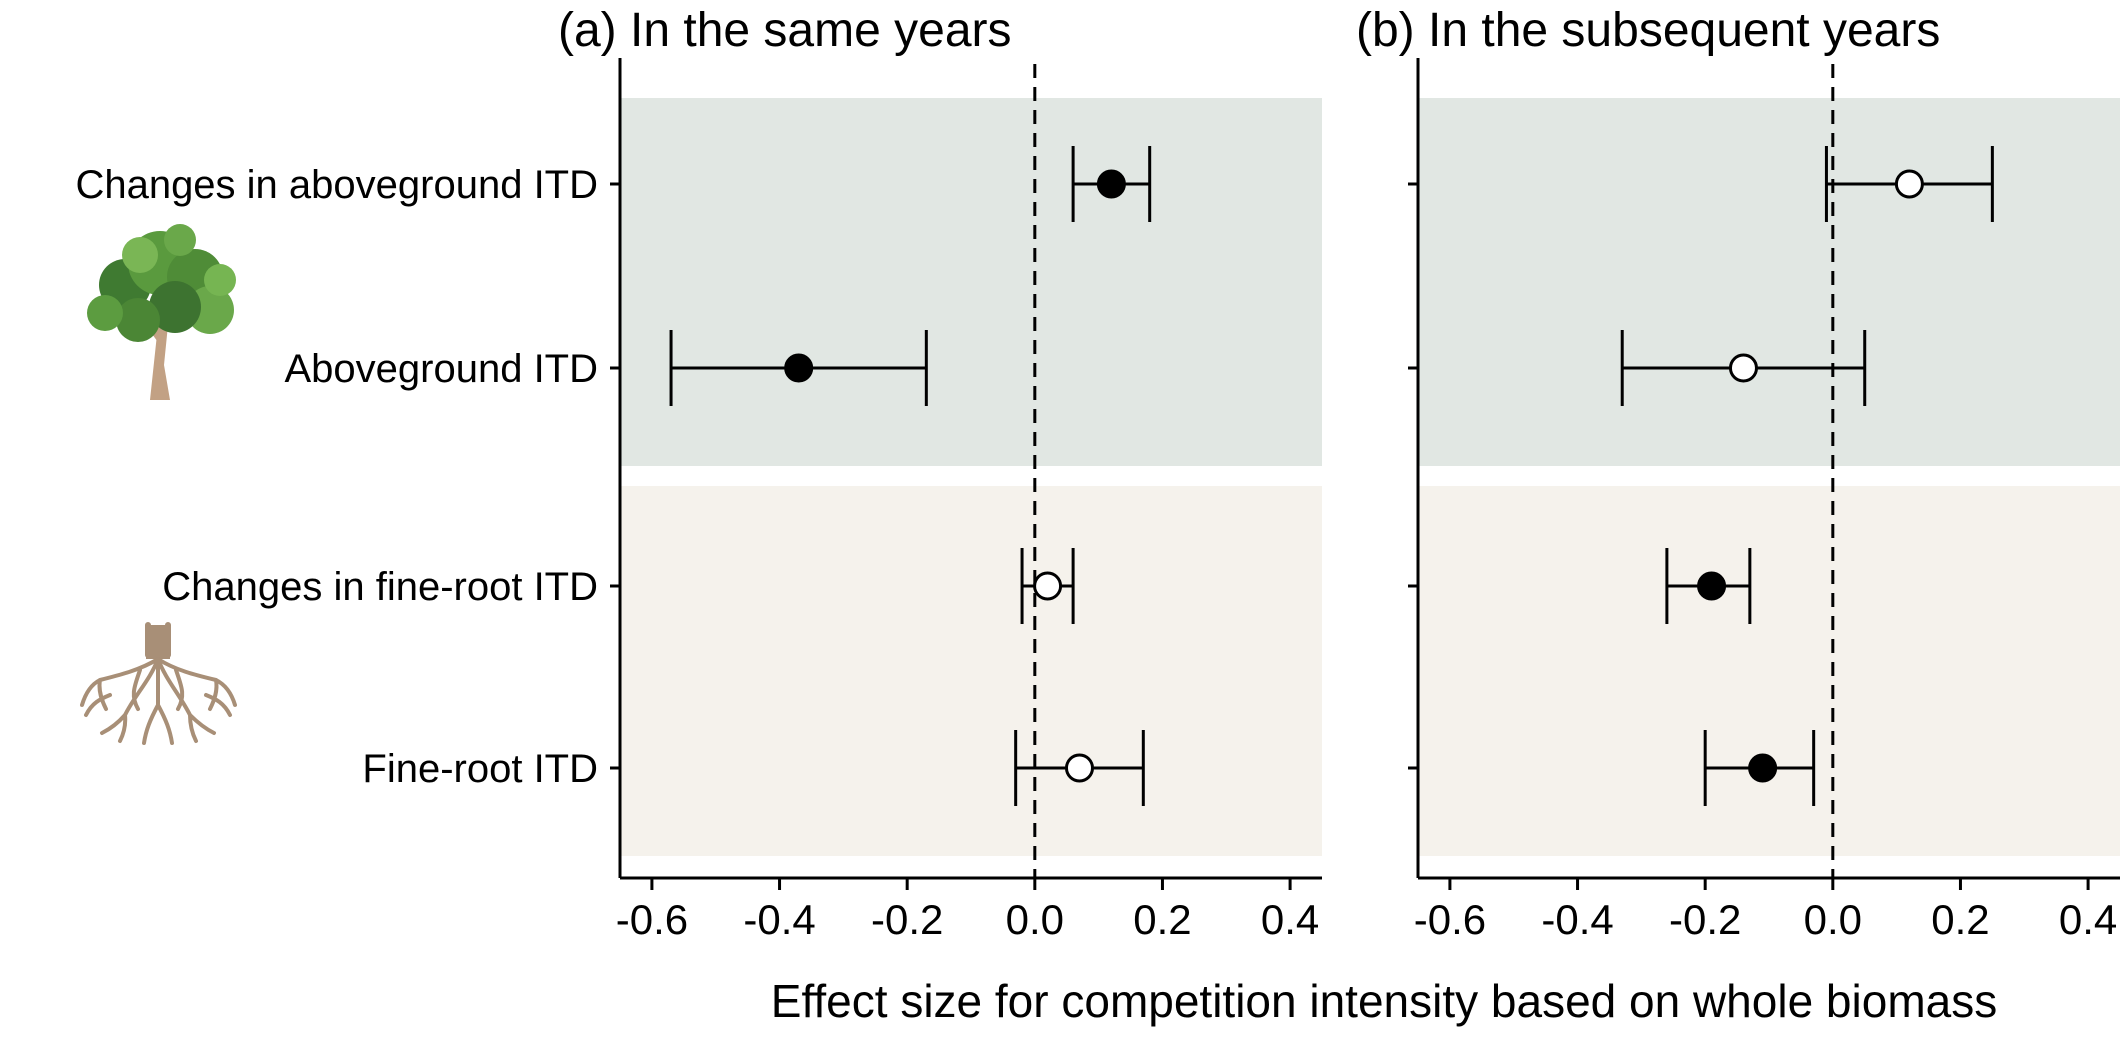 Image resolution: width=2128 pixels, height=1038 pixels. Describe the element at coordinates (480, 769) in the screenshot. I see `row-label: Fine-root ITD` at that location.